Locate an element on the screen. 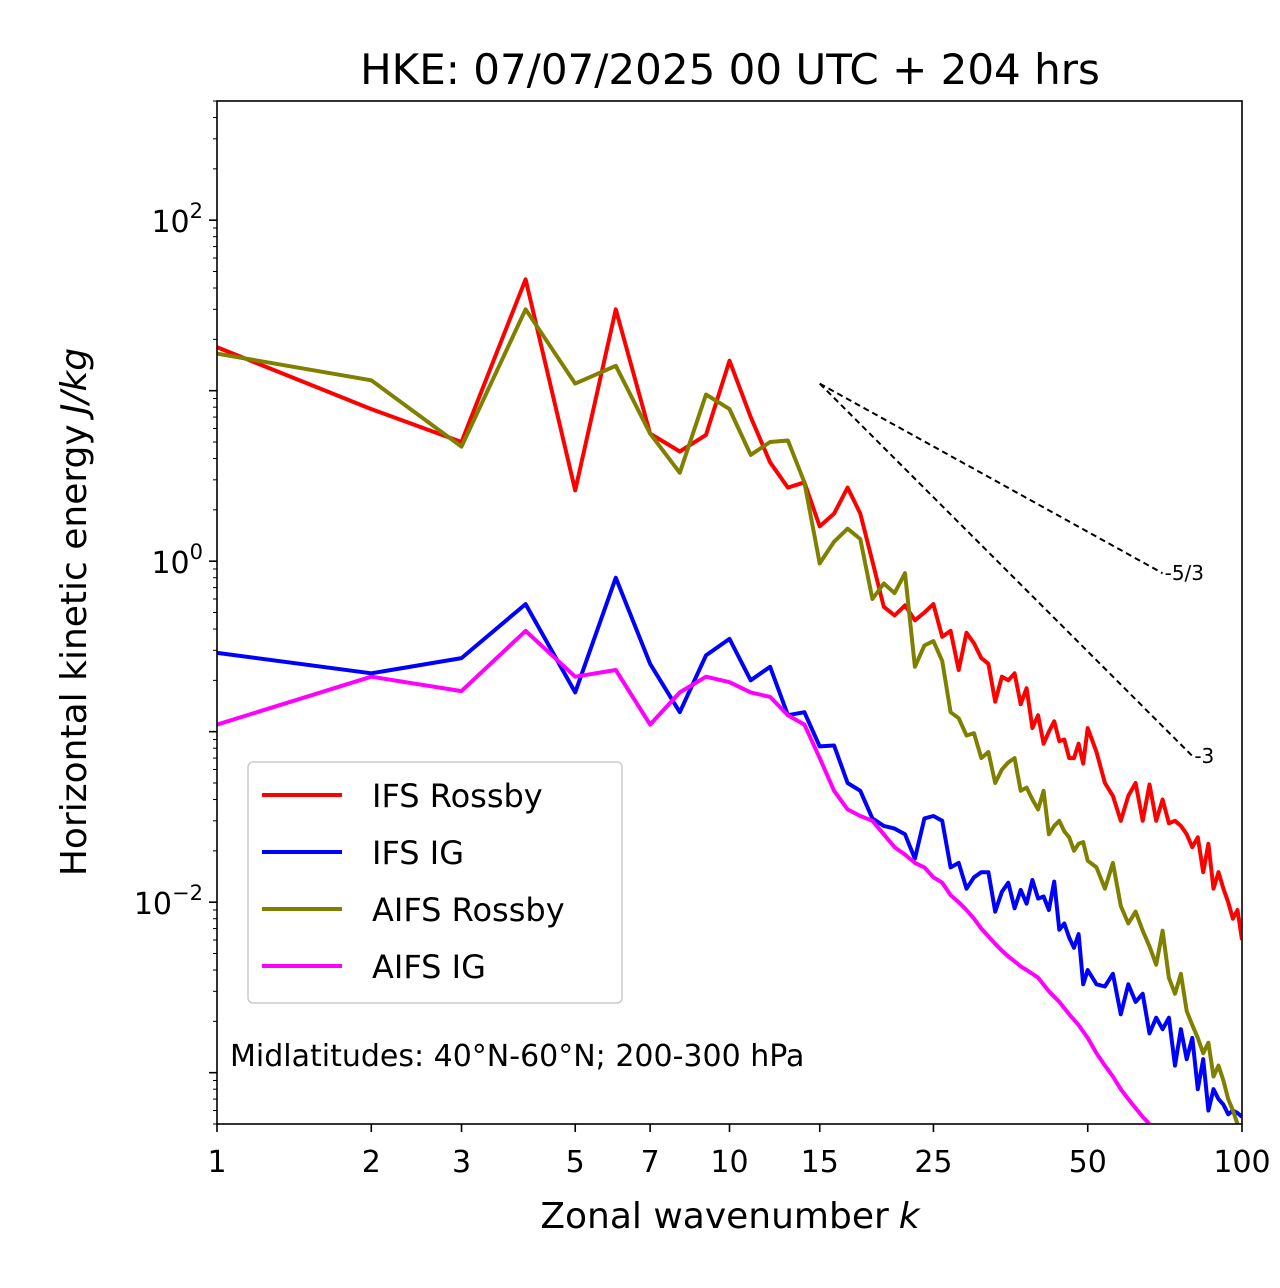 The image size is (1280, 1288). y-axis-label-text: Horizontal kinetic energy is located at coordinates (74, 650).